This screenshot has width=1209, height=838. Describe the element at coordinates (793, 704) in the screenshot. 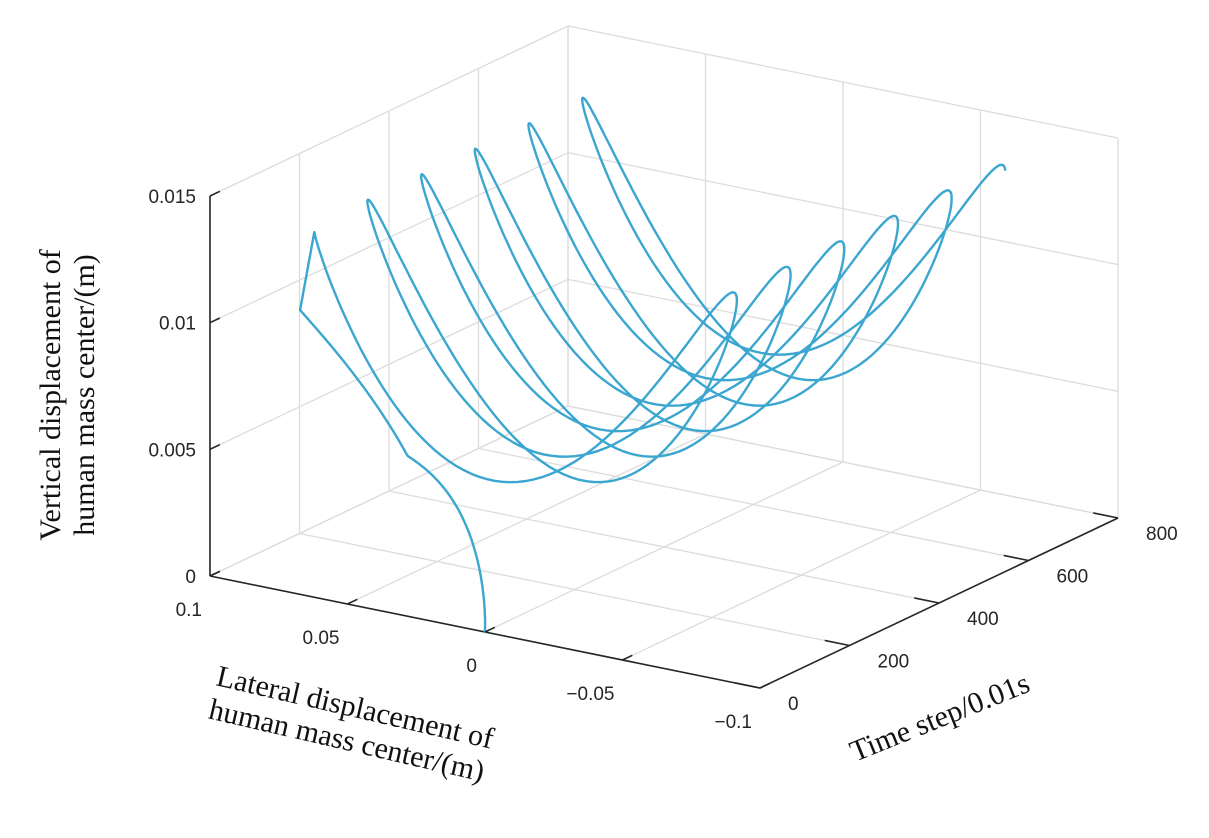

I see `y-tick-label: 0` at that location.